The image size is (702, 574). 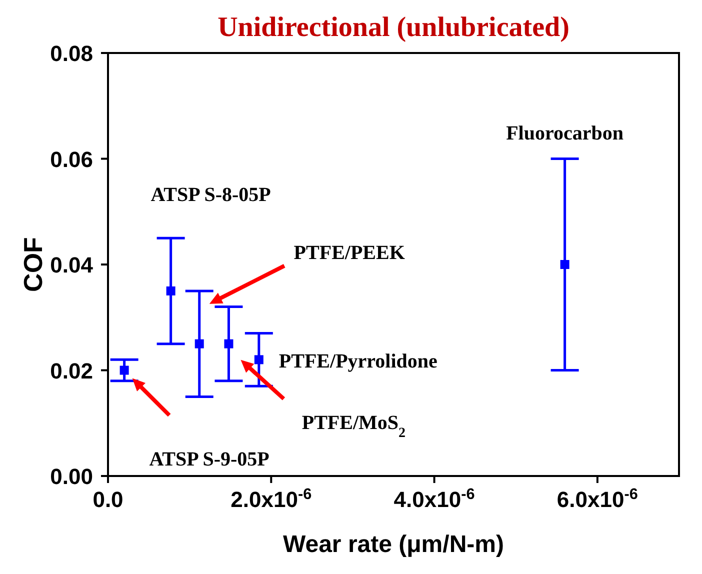 I want to click on y-tick-label: 0.02, so click(x=71, y=371).